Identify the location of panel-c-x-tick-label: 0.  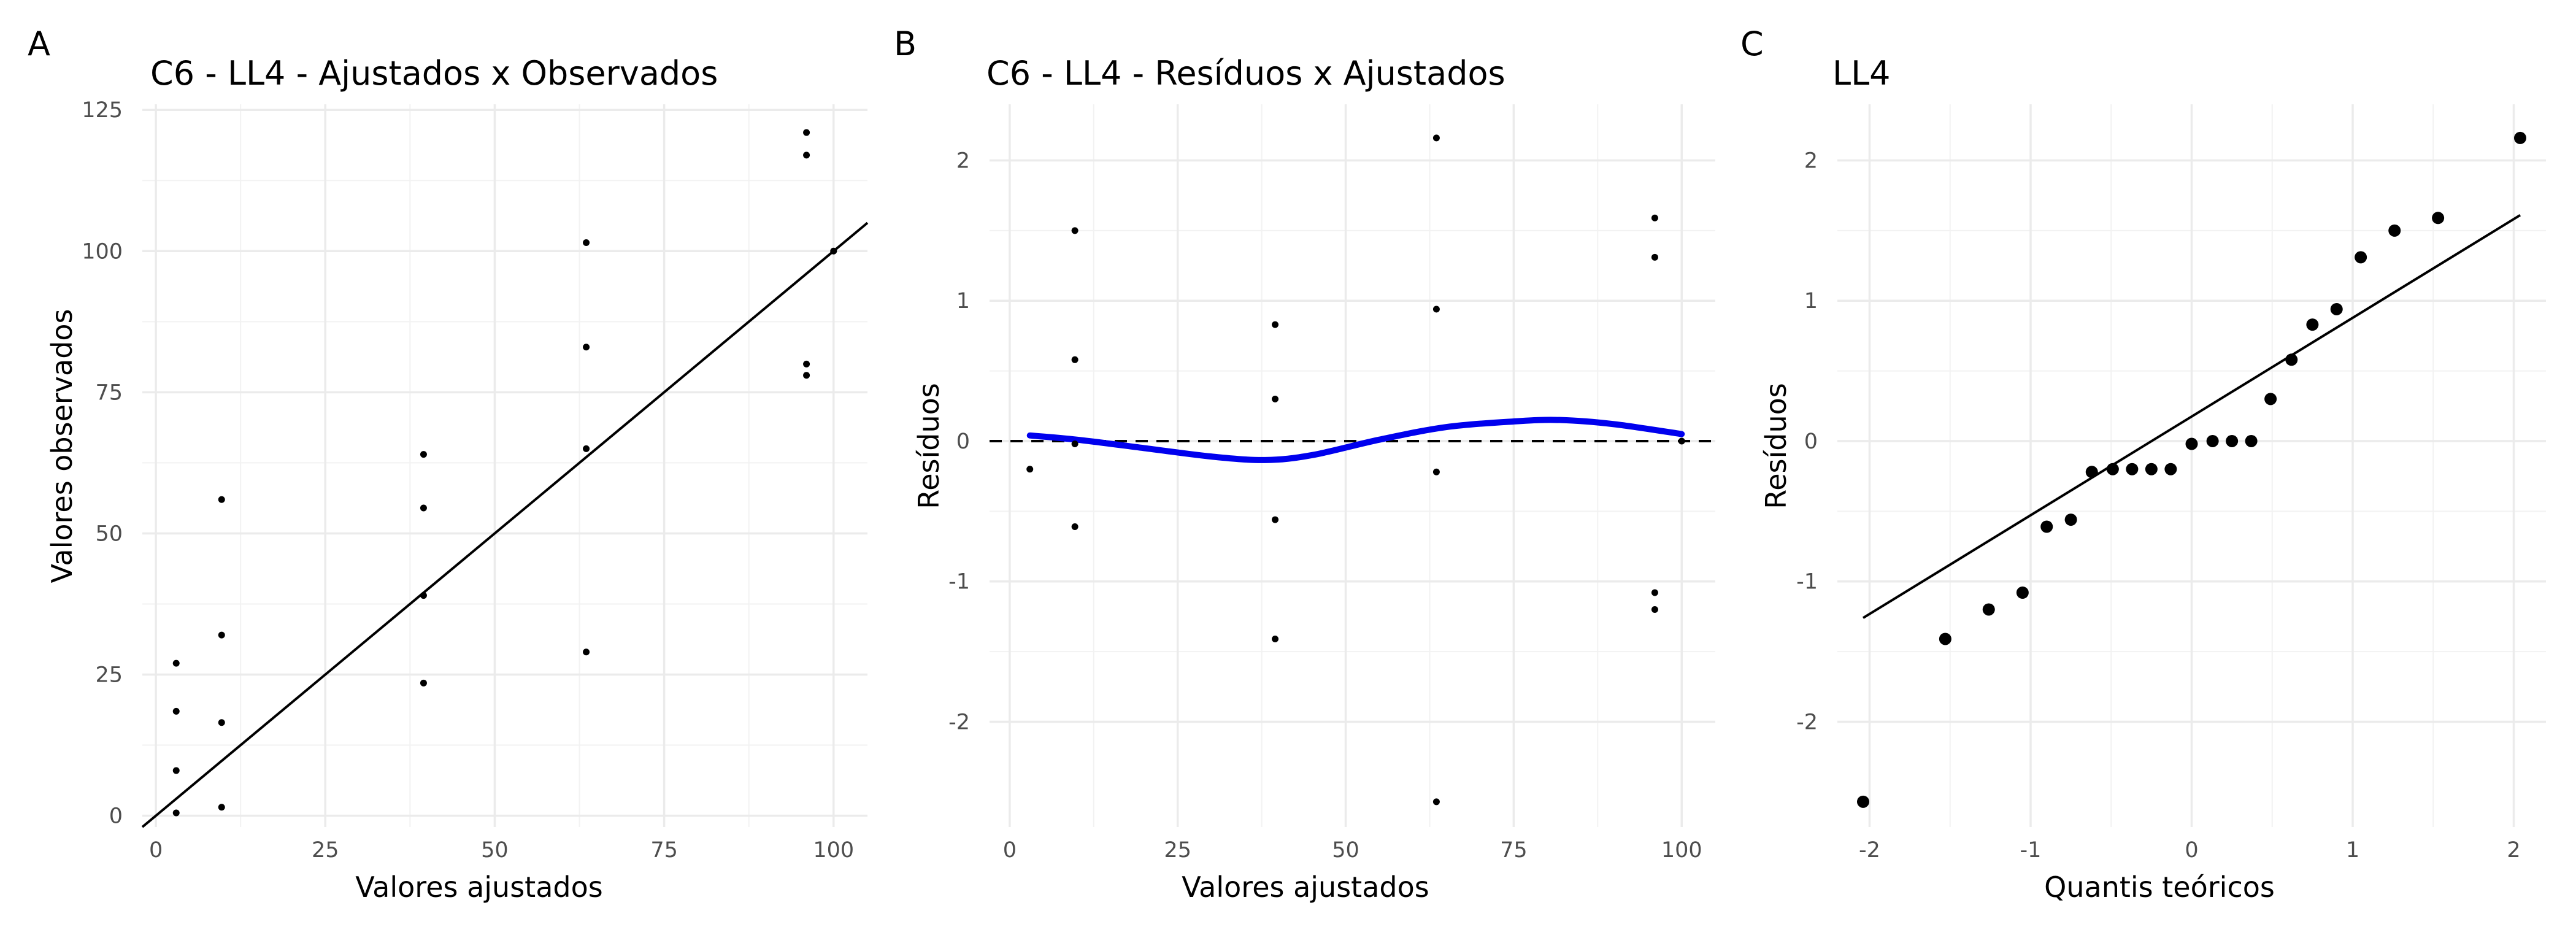
(2191, 850).